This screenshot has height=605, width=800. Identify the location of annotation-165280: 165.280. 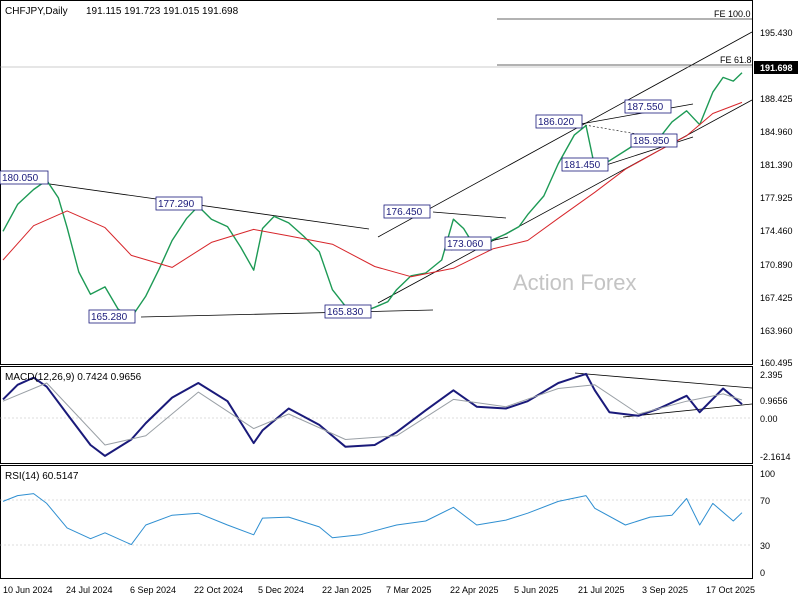
(112, 316).